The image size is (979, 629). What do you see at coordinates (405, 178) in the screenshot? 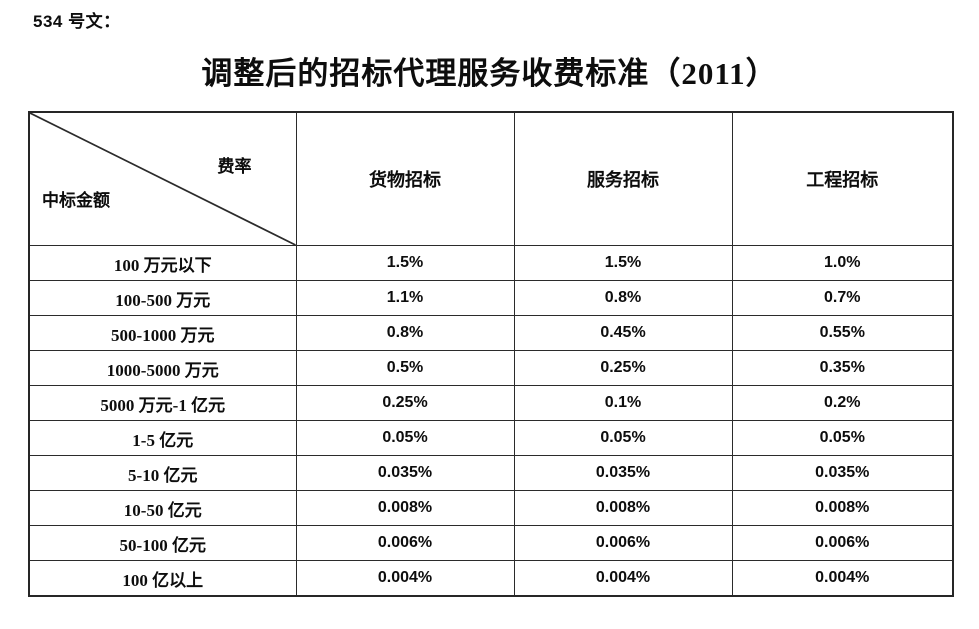
I see `column-header-goods: 货物招标` at bounding box center [405, 178].